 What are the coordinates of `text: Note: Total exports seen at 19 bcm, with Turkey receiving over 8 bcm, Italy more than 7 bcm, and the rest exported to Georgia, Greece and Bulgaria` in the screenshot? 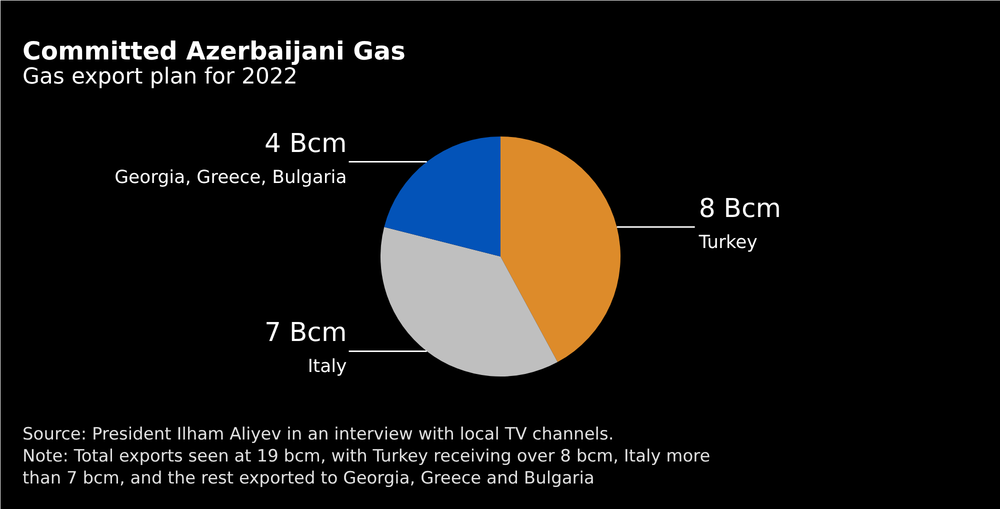 It's located at (366, 467).